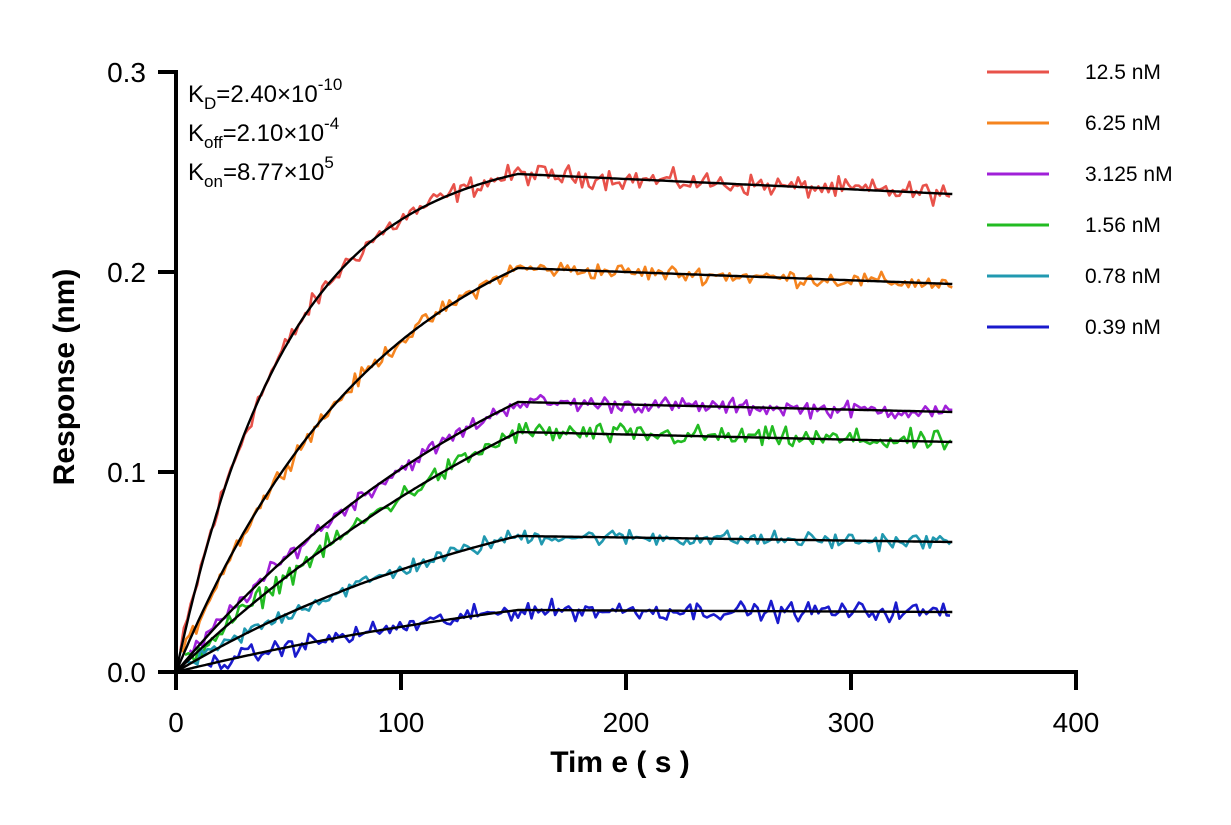 Image resolution: width=1231 pixels, height=825 pixels. Describe the element at coordinates (265, 94) in the screenshot. I see `kinetic-constant-D: KD=2.40×10-10` at that location.